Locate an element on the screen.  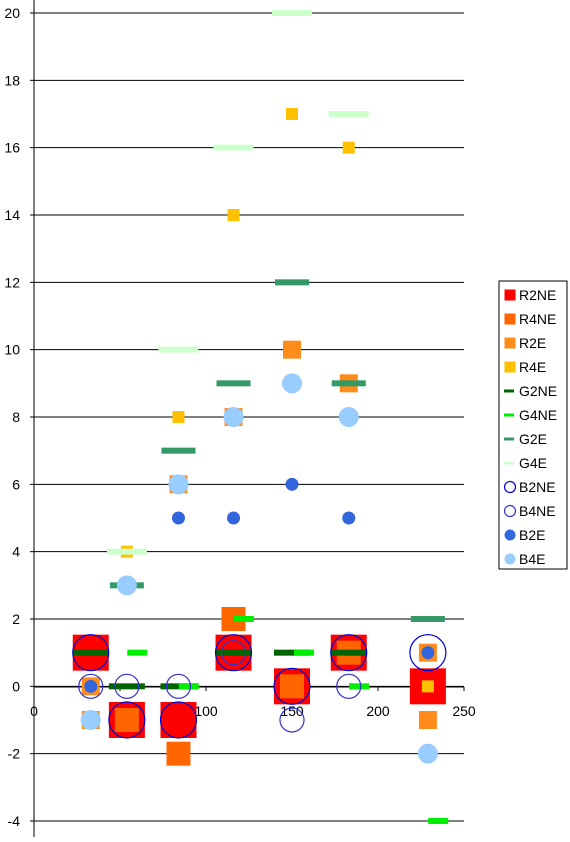
legend-label: R2E is located at coordinates (532, 343).